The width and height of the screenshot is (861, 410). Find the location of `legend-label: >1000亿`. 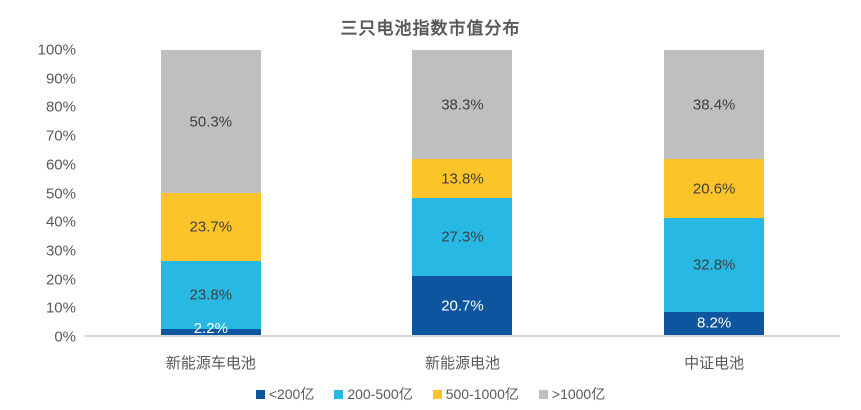

legend-label: >1000亿 is located at coordinates (578, 394).